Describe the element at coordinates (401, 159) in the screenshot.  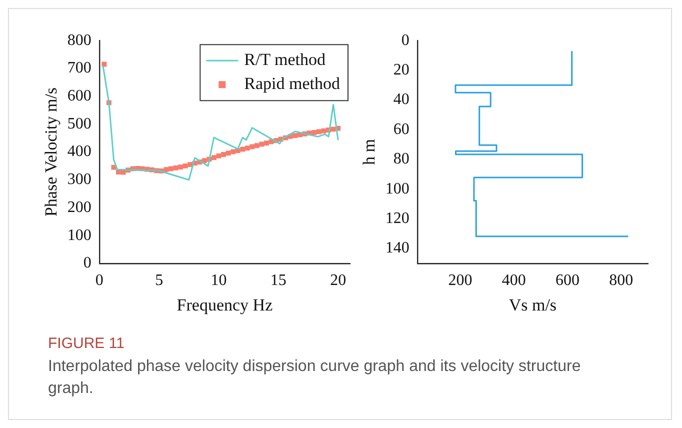
I see `y-tick-label: 80` at that location.